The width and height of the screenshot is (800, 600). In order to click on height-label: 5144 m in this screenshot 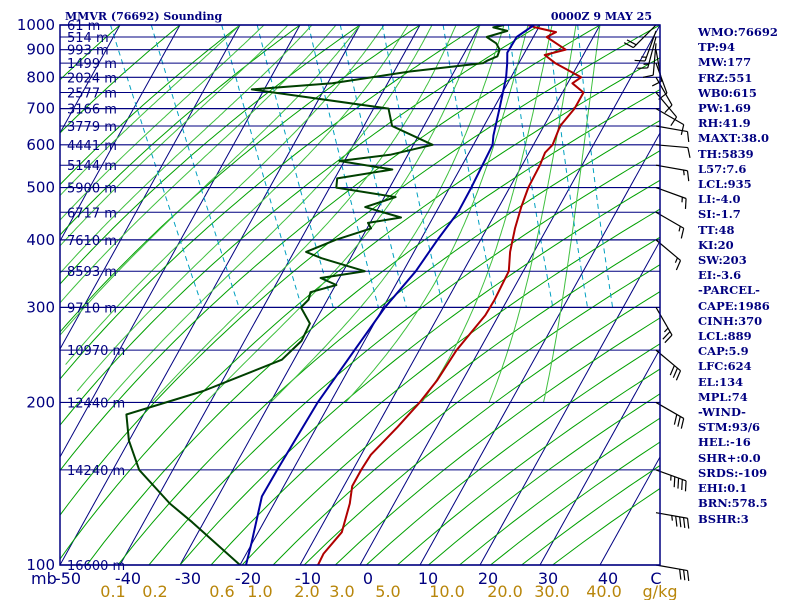, I will do `click(92, 166)`.